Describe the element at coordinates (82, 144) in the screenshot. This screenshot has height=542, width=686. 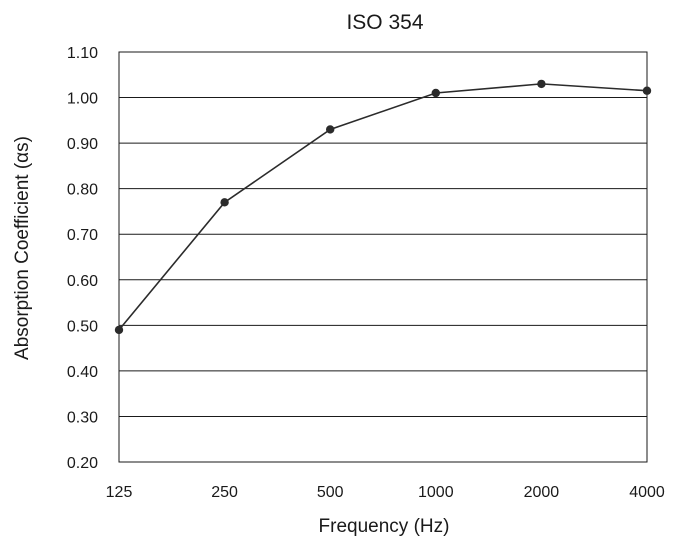
I see `y-tick-label: 0.90` at that location.